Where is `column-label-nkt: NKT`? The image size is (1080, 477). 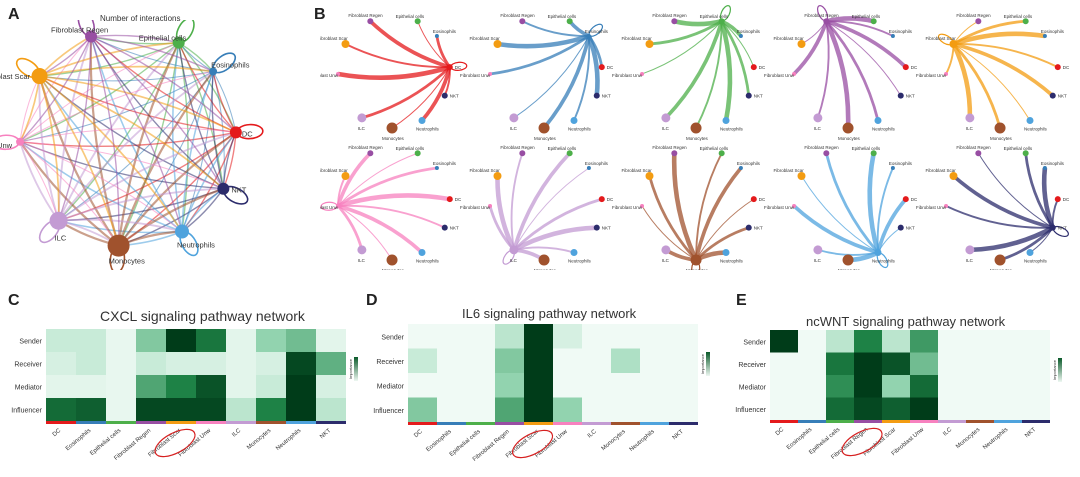
column-label-nkt: NKT is located at coordinates (325, 434).